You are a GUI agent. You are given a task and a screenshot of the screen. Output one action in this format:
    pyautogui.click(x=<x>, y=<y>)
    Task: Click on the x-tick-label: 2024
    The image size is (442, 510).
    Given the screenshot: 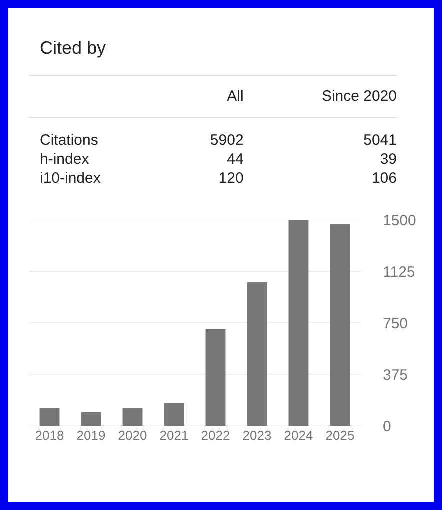 What is the action you would take?
    pyautogui.click(x=299, y=435)
    